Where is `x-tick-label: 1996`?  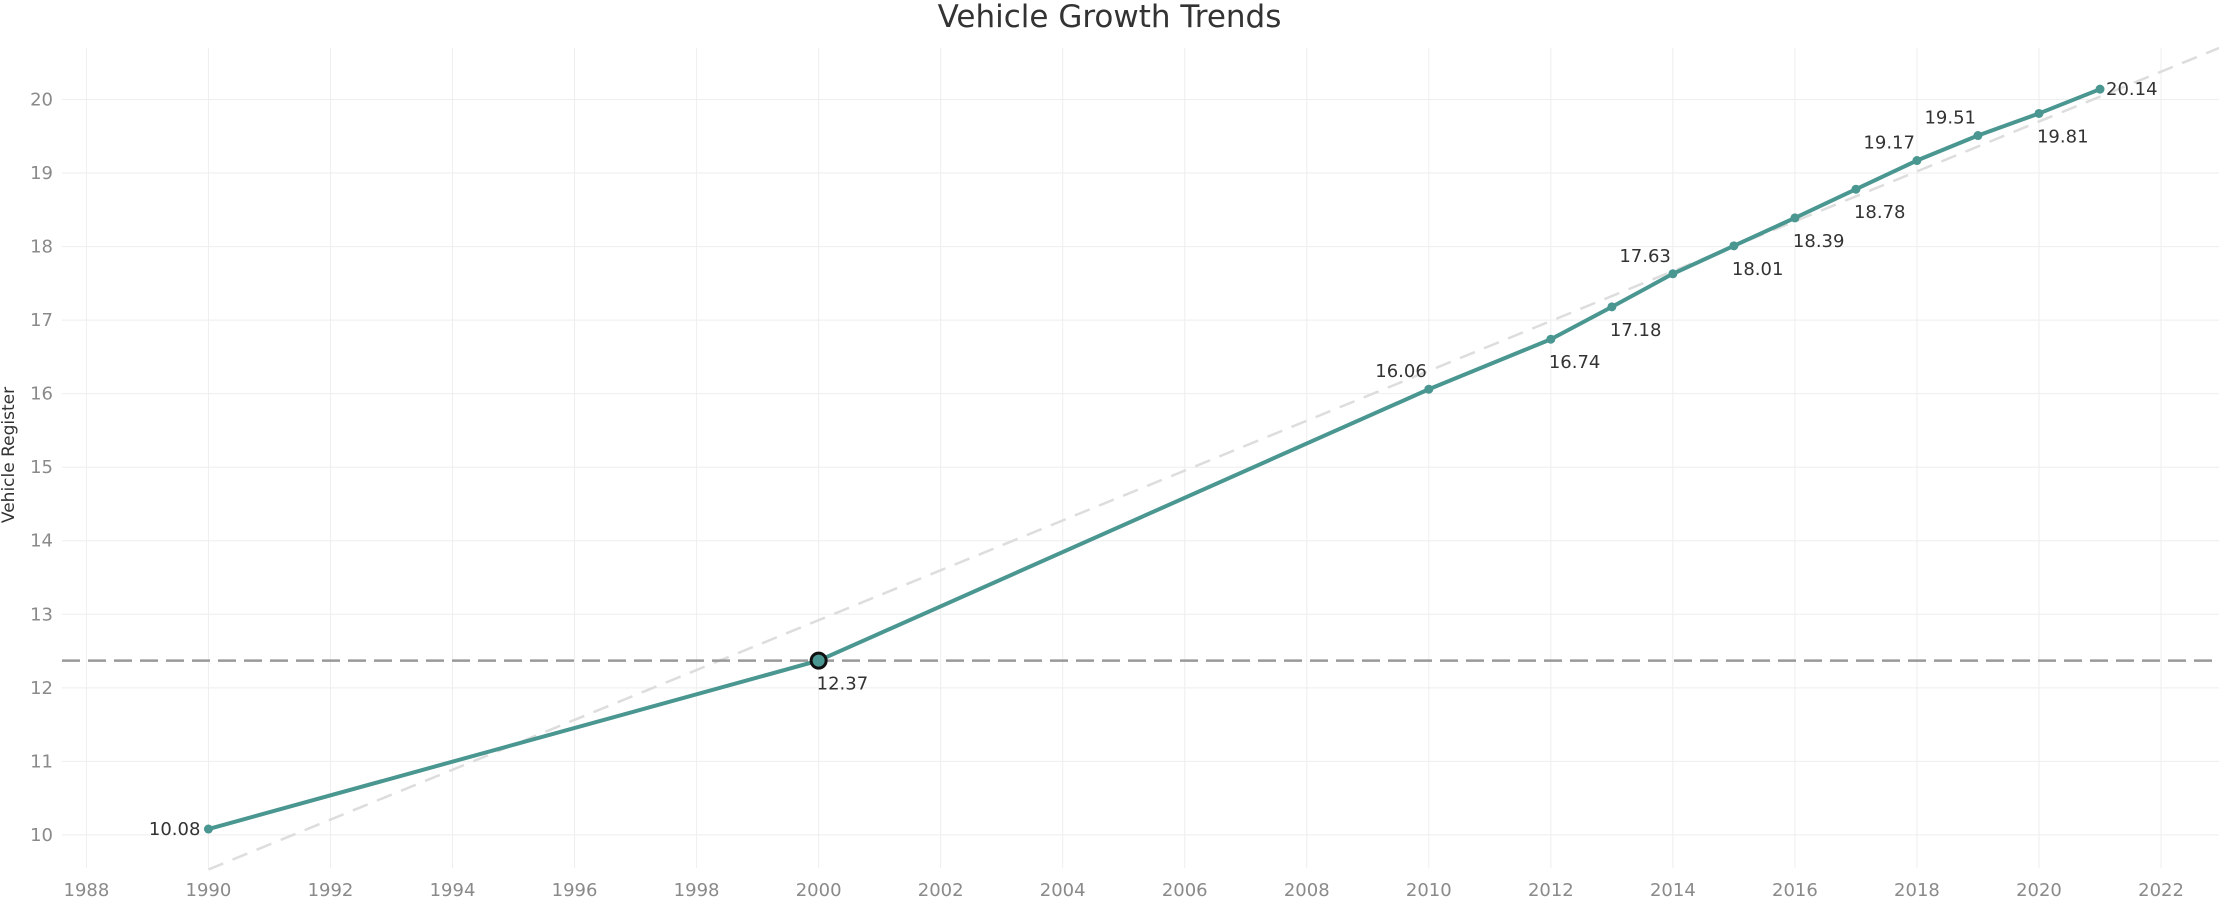 x-tick-label: 1996 is located at coordinates (575, 890).